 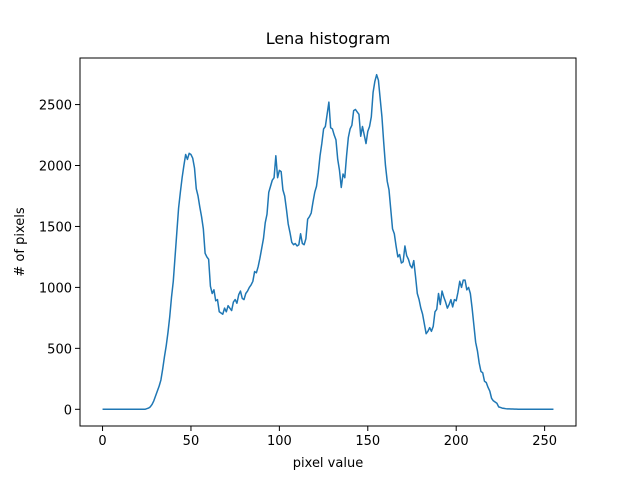 I want to click on chart-title: Lena histogram, so click(x=328, y=38).